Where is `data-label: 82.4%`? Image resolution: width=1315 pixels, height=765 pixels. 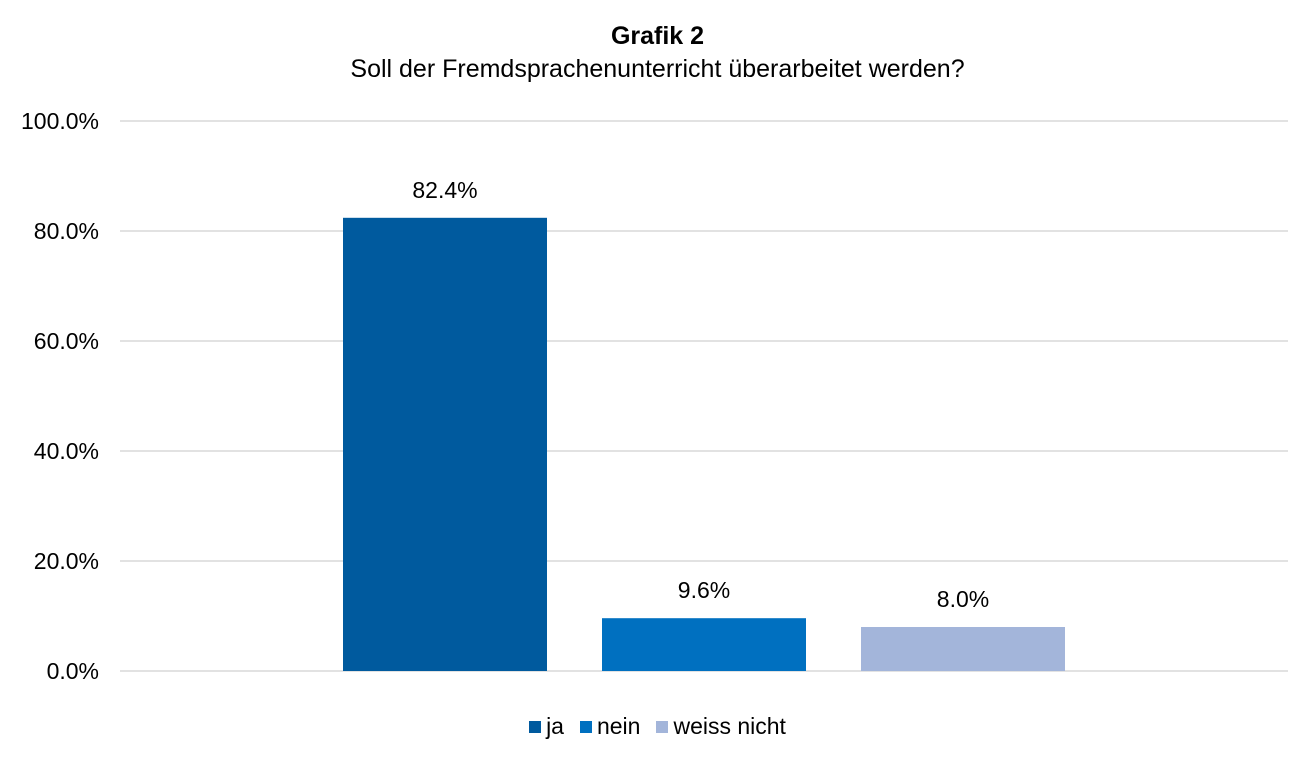
data-label: 82.4% is located at coordinates (444, 190).